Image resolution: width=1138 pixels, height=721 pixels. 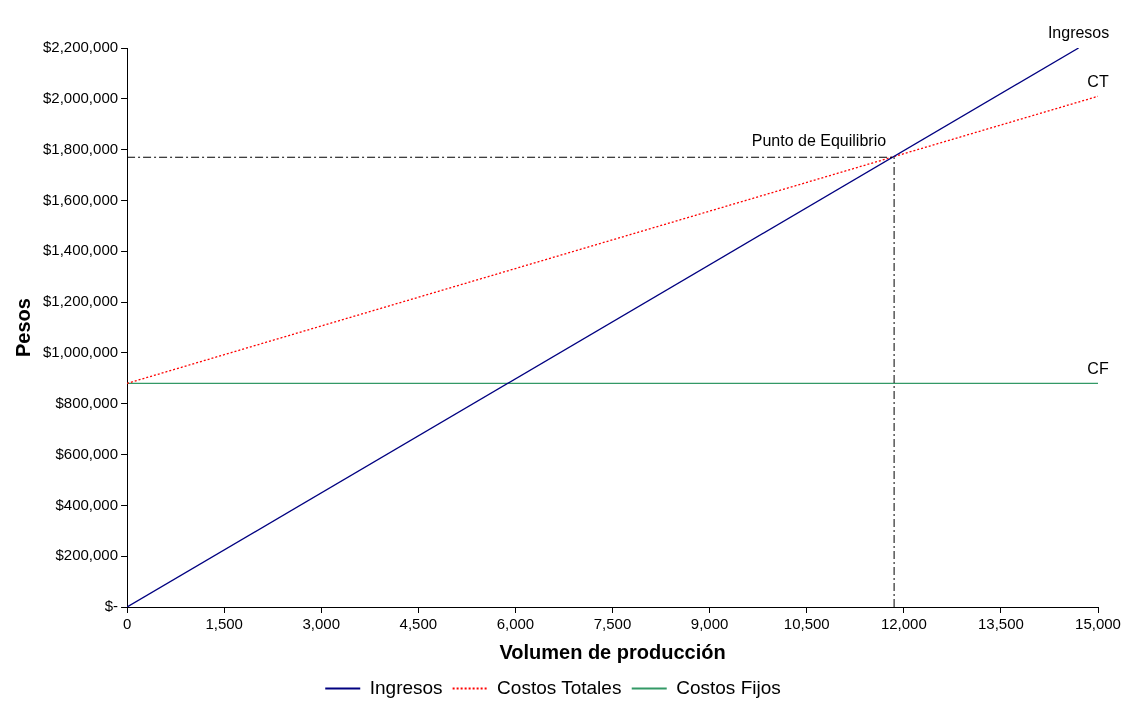 I want to click on x-tick-label: 6,000, so click(x=515, y=624).